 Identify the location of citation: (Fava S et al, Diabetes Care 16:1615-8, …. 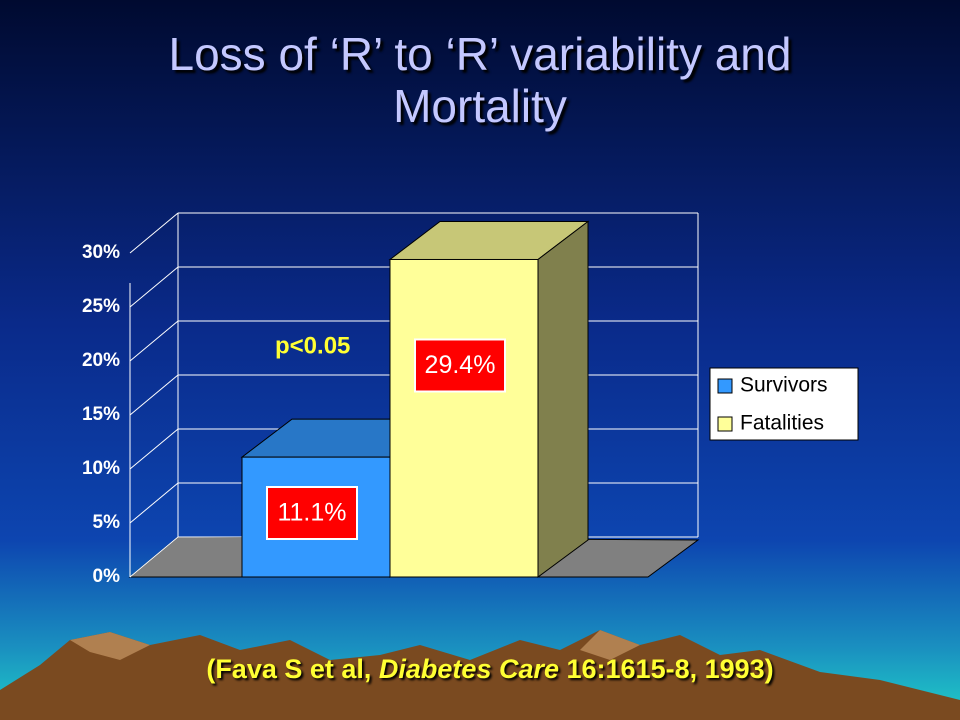
(480, 669).